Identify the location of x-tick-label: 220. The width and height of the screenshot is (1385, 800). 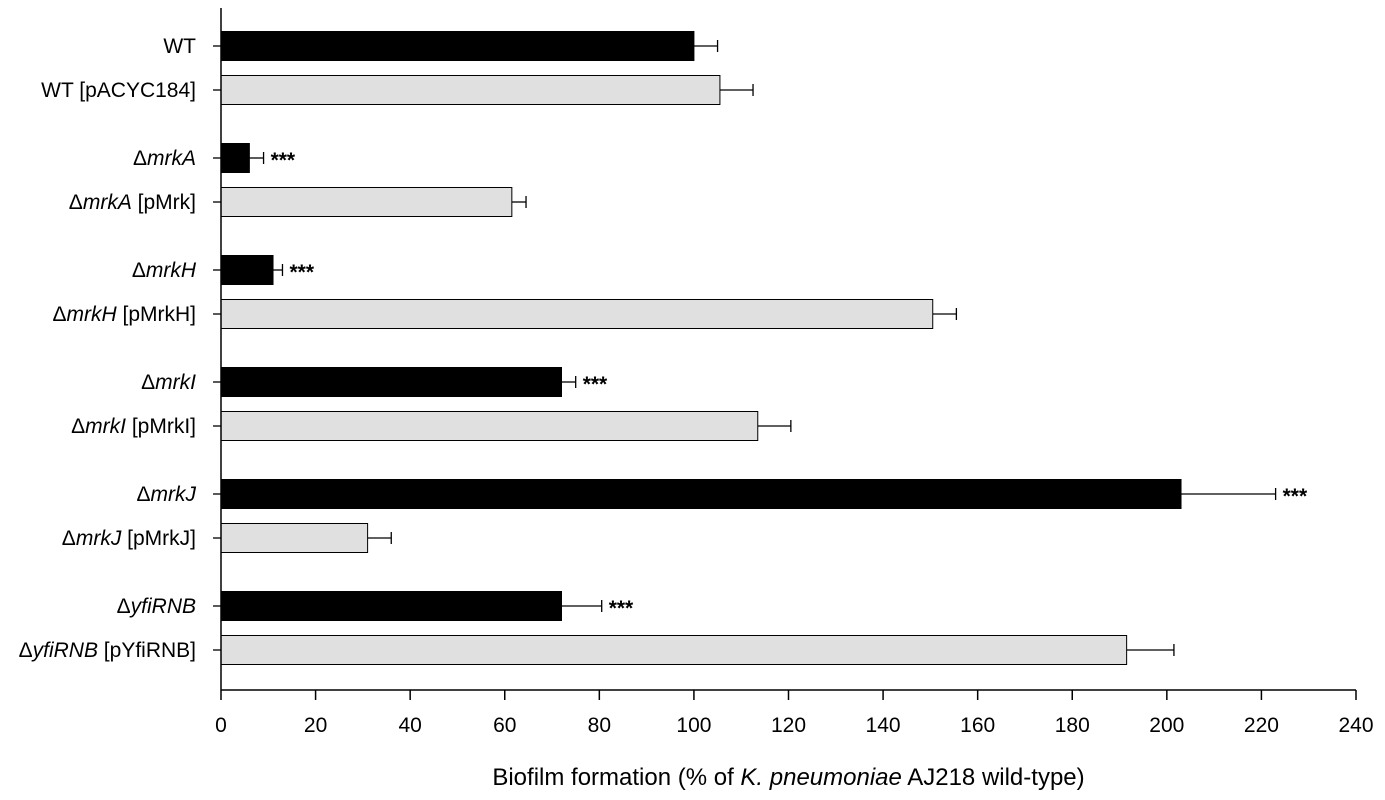
(1261, 725).